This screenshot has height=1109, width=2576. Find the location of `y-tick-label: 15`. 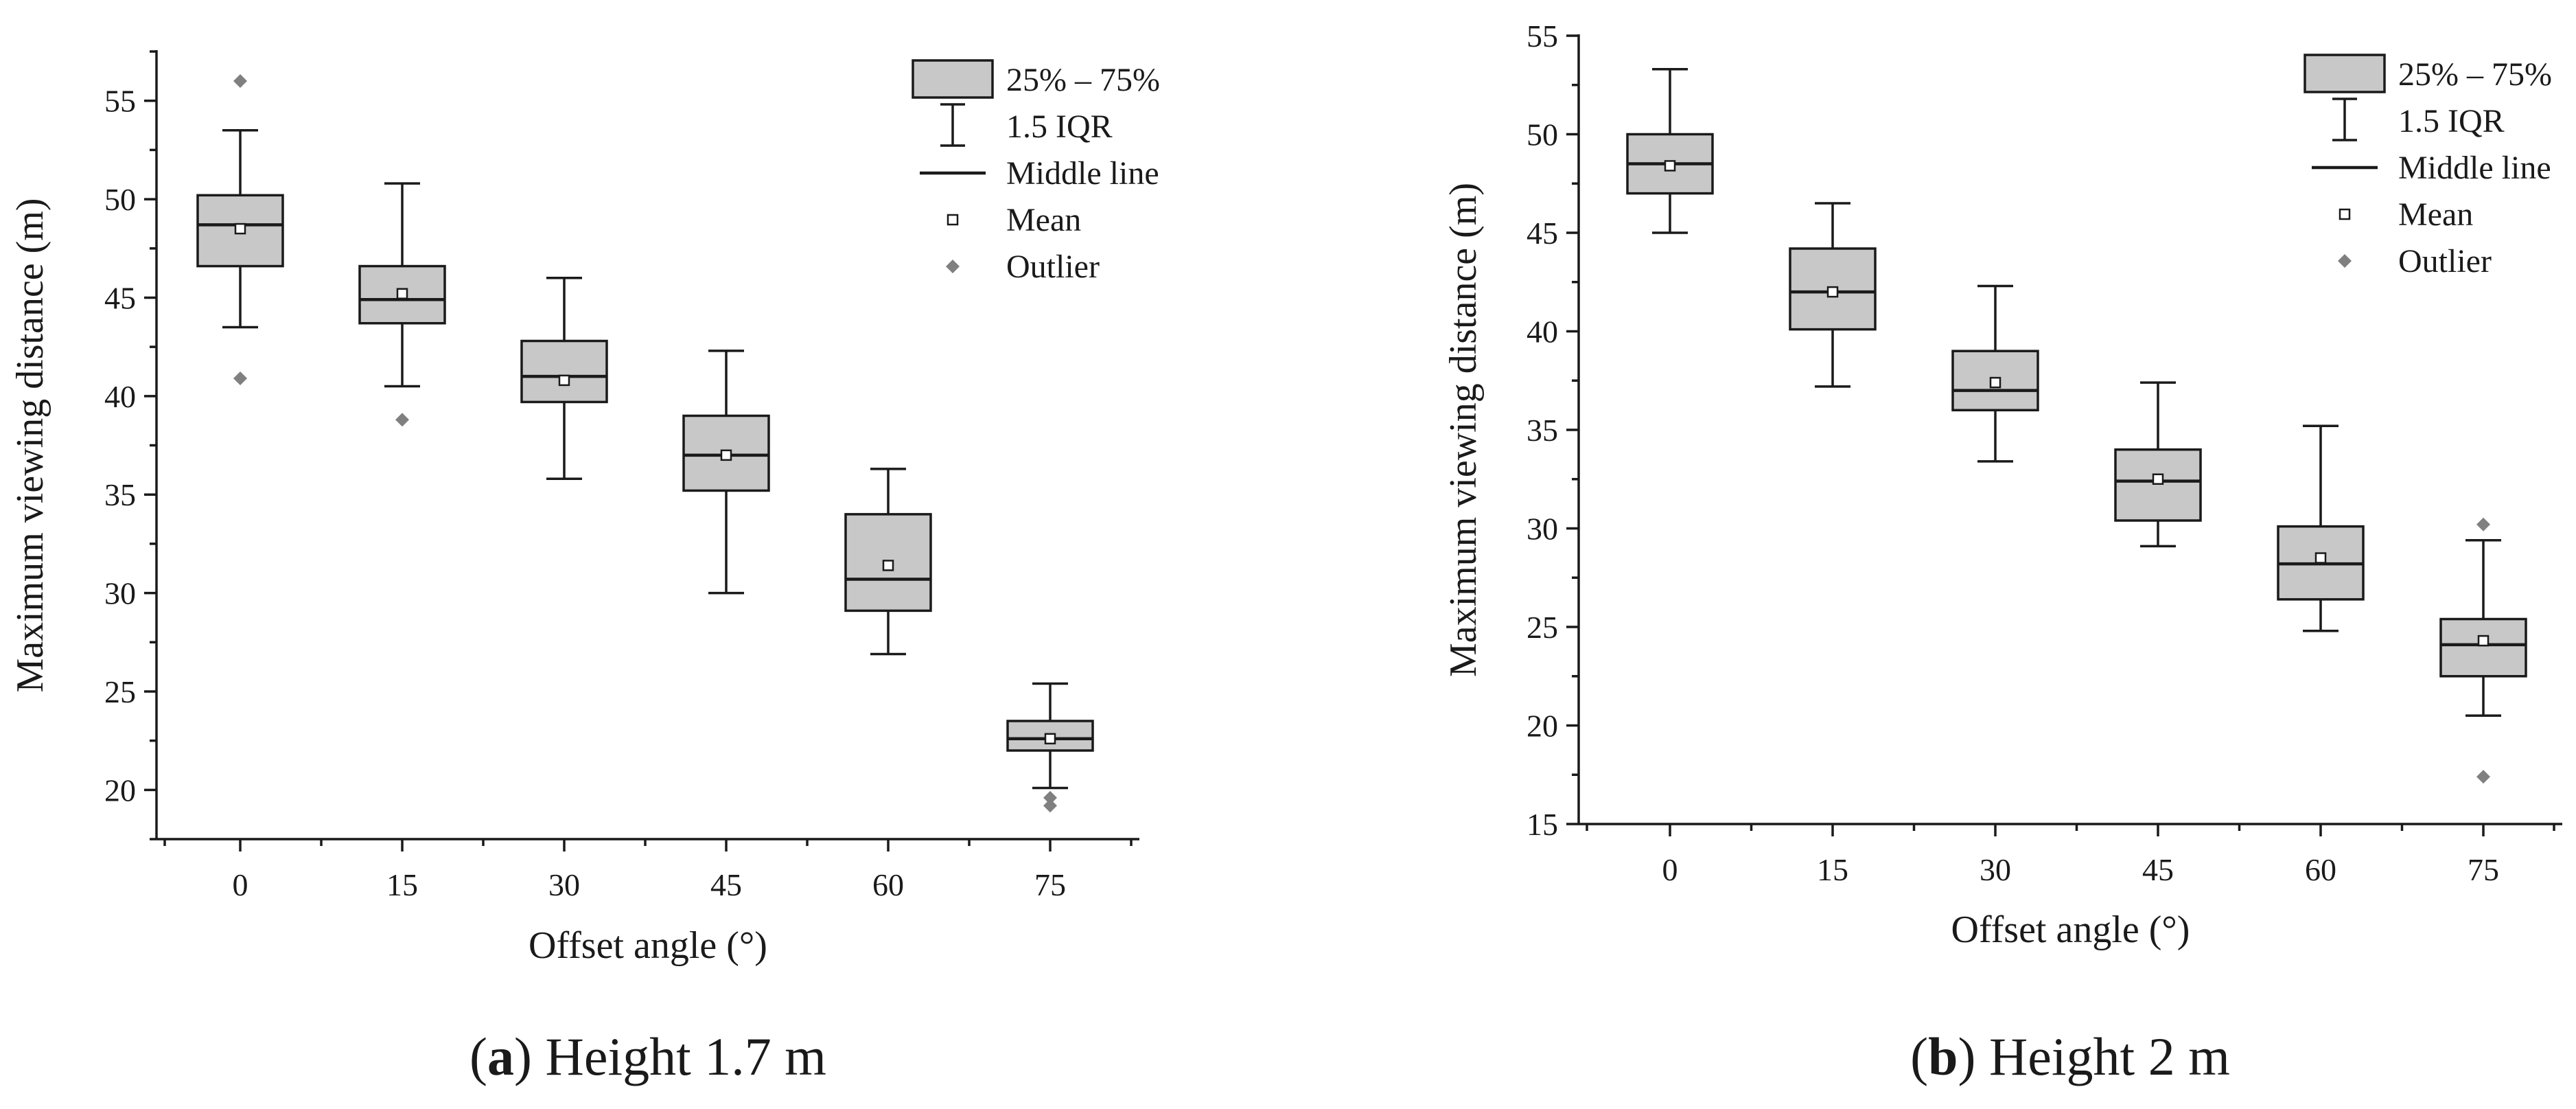

y-tick-label: 15 is located at coordinates (1542, 824).